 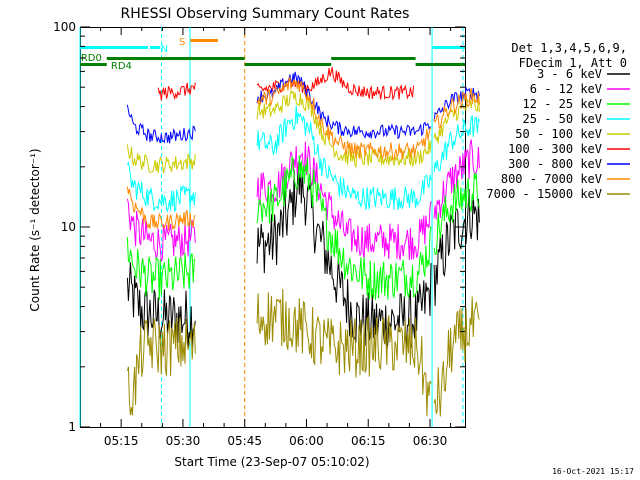 I want to click on legend-header-0: Det 1,3,4,5,6,9,, so click(x=569, y=48).